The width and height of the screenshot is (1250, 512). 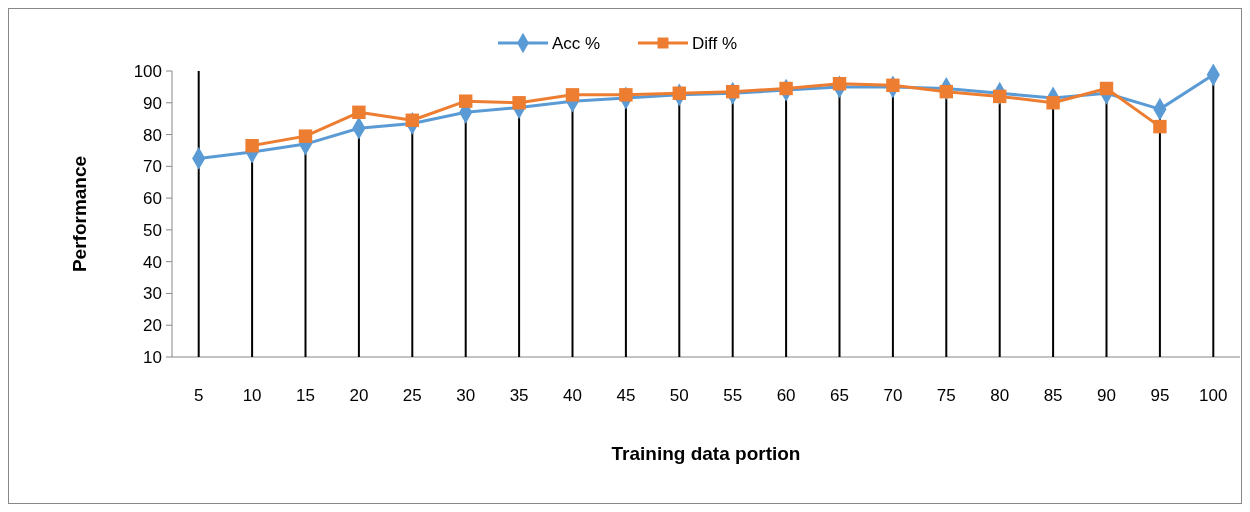 What do you see at coordinates (715, 43) in the screenshot?
I see `legend-label: Diff %` at bounding box center [715, 43].